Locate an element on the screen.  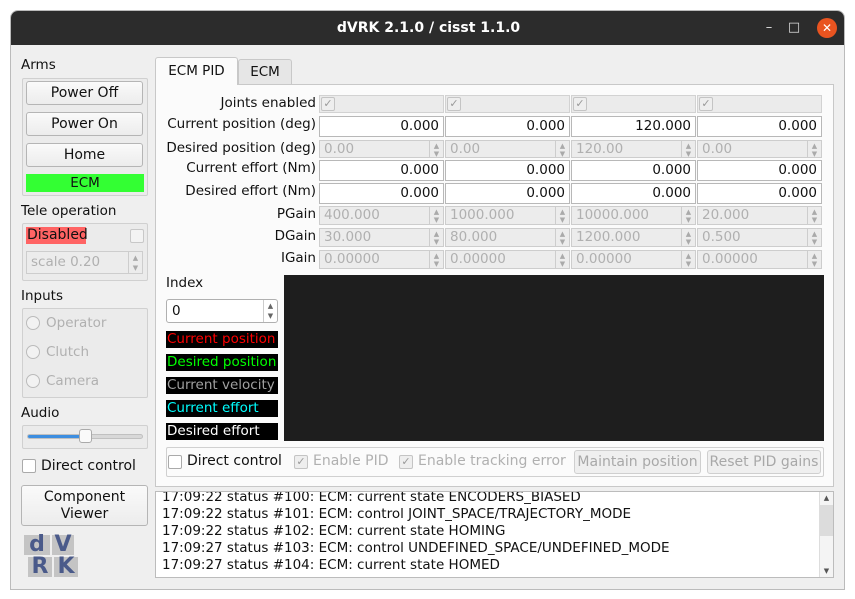
legend-item: Desired position is located at coordinates (222, 362).